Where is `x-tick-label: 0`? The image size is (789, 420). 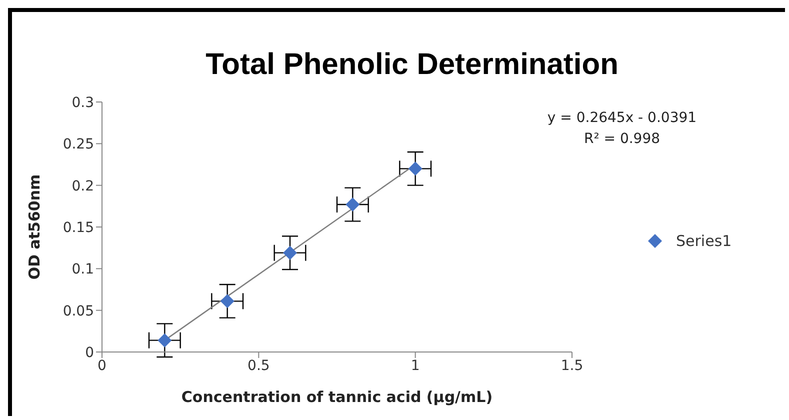 x-tick-label: 0 is located at coordinates (102, 366).